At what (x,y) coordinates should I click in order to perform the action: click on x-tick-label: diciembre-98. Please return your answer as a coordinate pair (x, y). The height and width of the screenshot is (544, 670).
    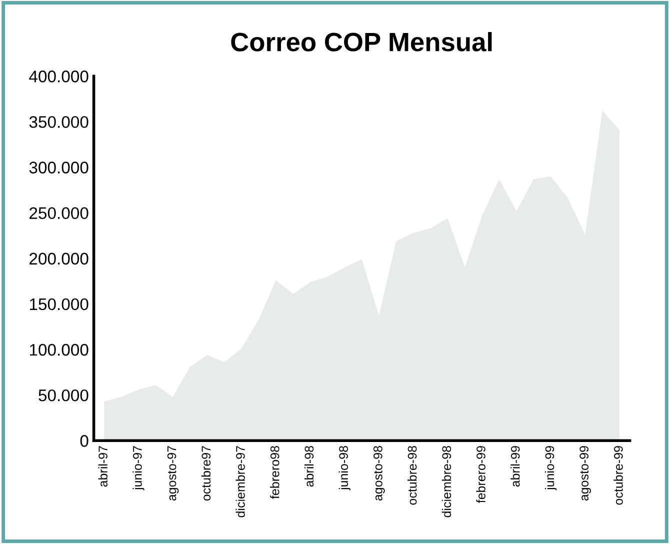
    Looking at the image, I should click on (447, 482).